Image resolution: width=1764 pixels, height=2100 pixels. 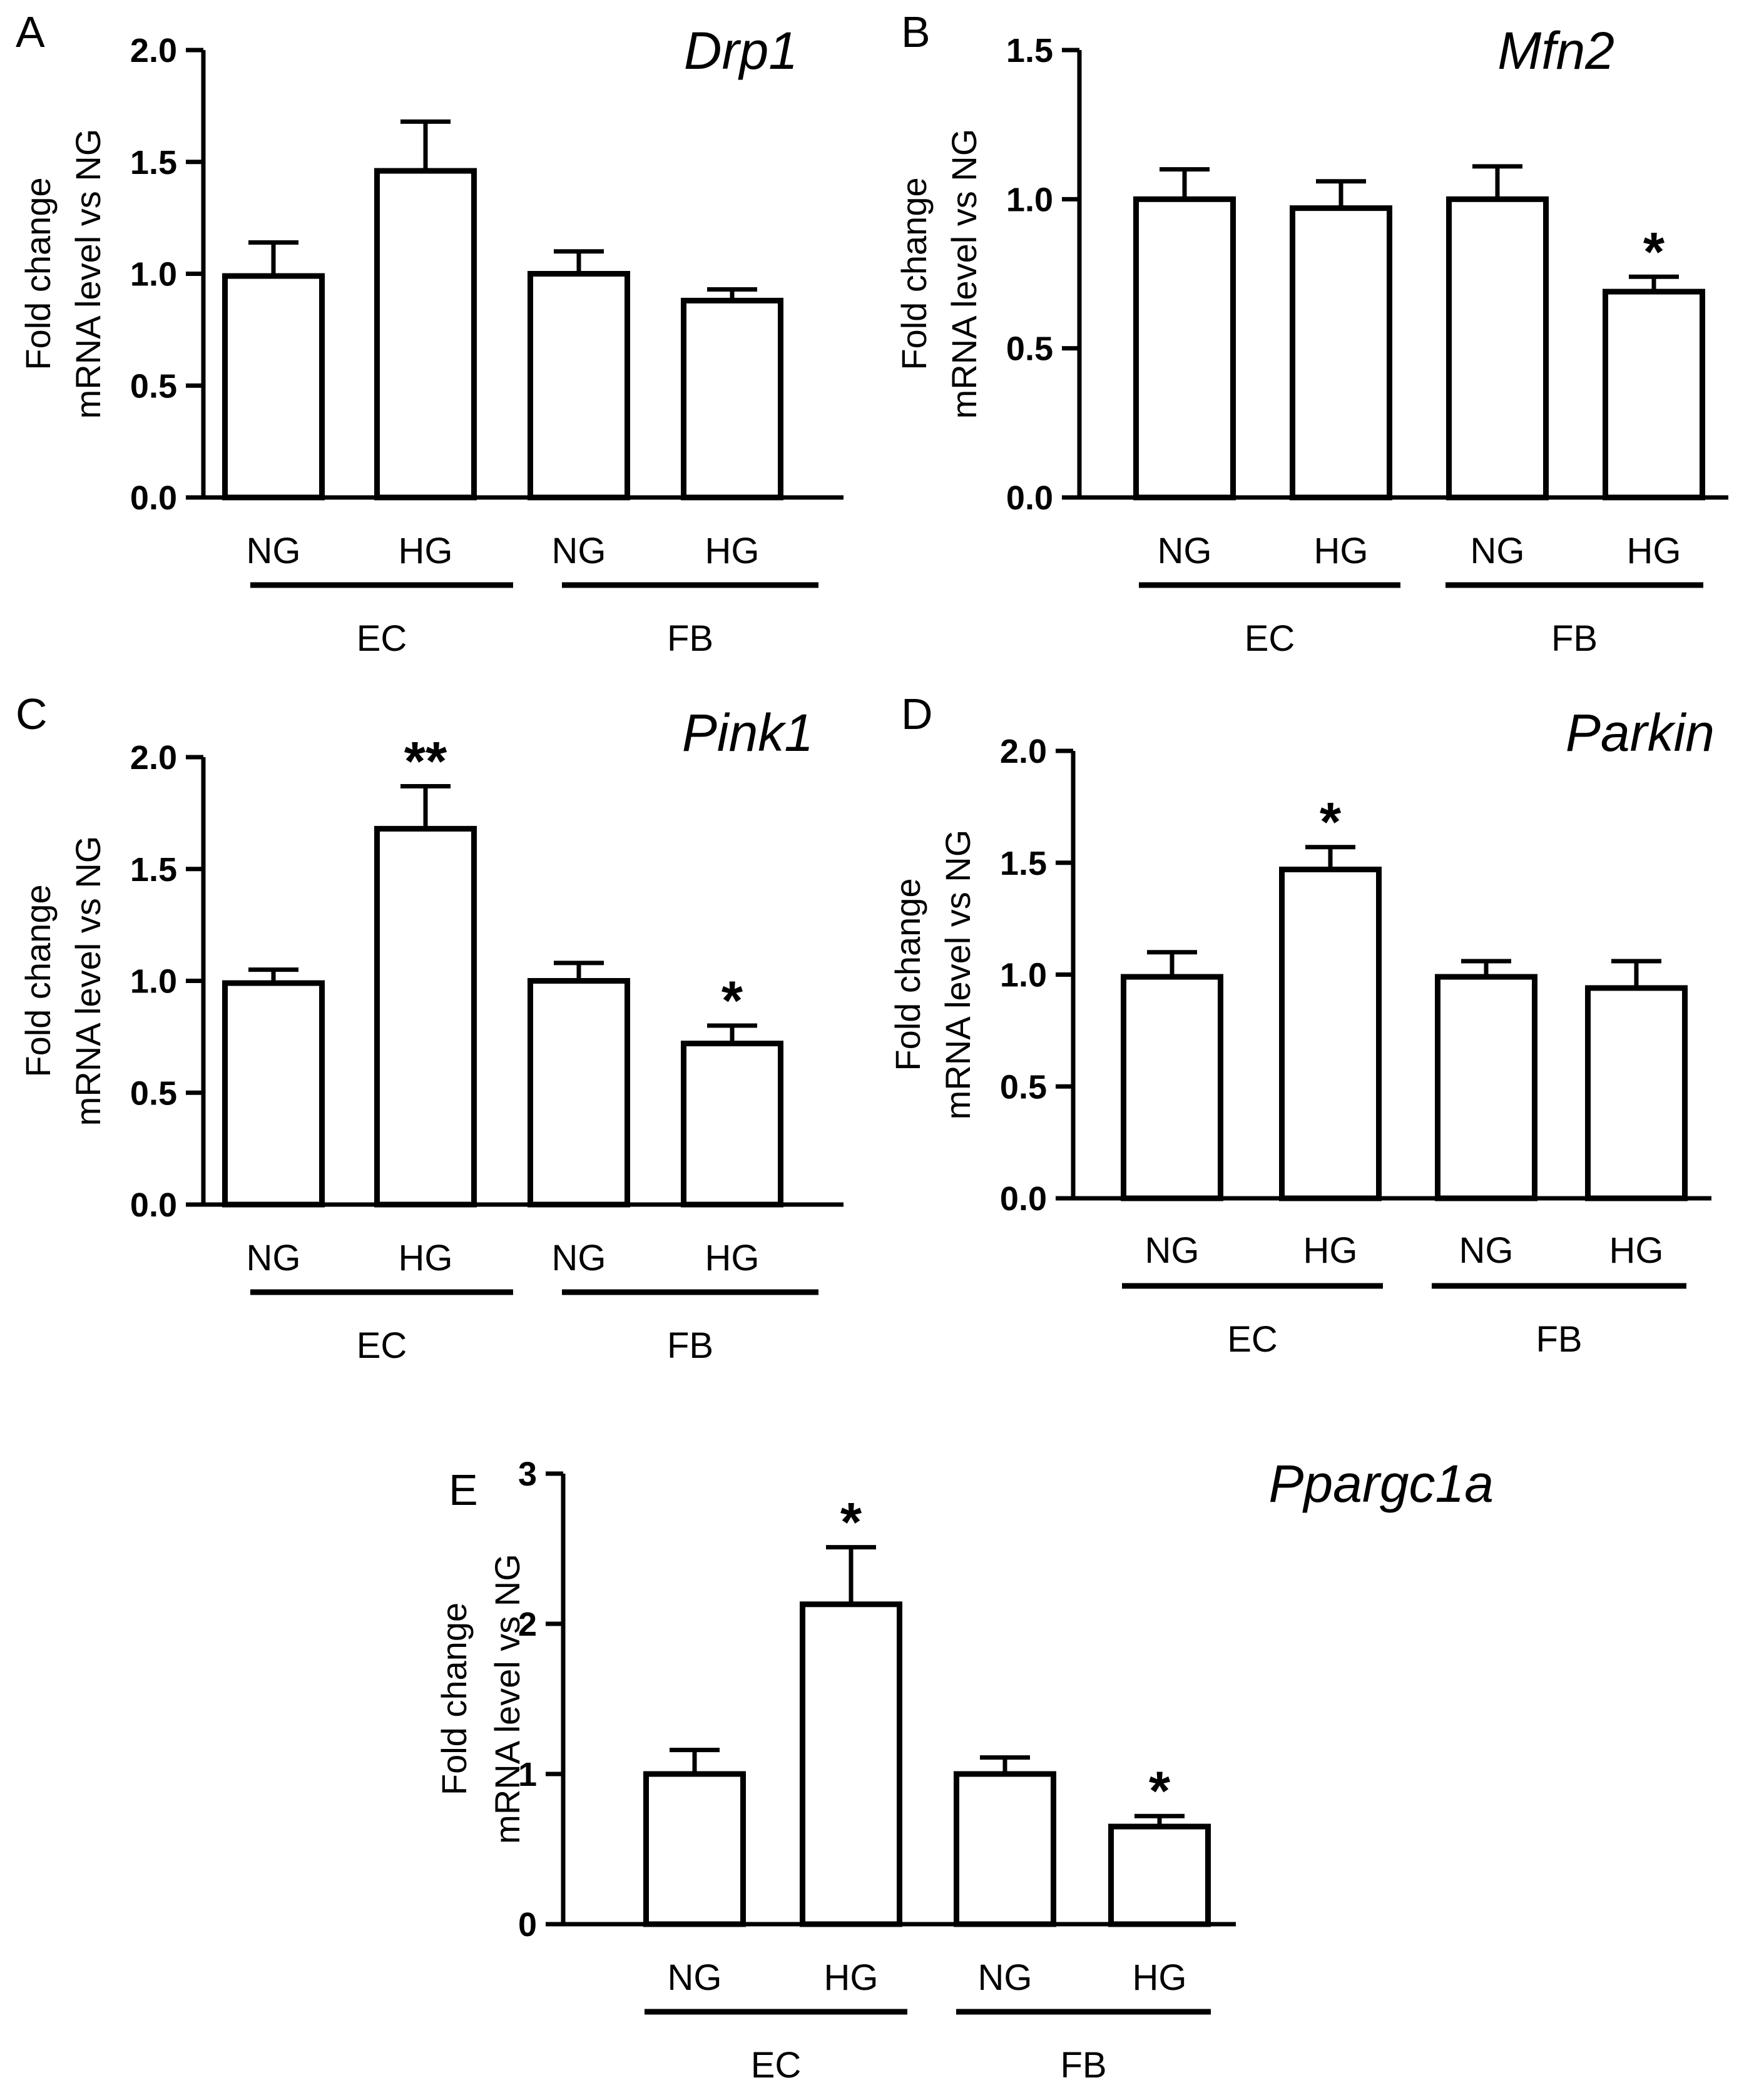 I want to click on significance-marker: **, so click(x=425, y=761).